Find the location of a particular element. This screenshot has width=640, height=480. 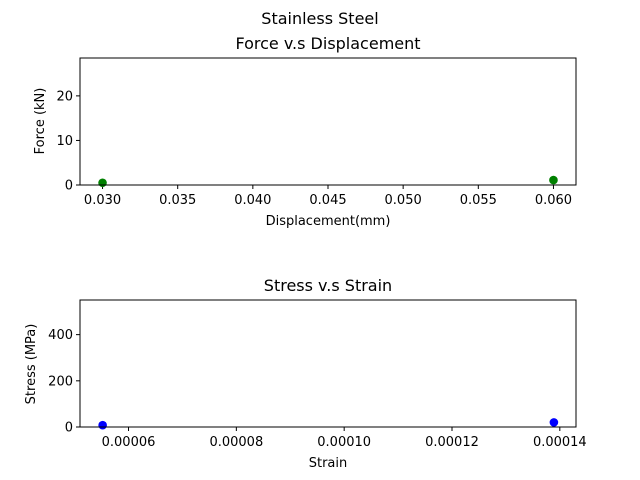

y-tick-label: 400 is located at coordinates (60, 335).